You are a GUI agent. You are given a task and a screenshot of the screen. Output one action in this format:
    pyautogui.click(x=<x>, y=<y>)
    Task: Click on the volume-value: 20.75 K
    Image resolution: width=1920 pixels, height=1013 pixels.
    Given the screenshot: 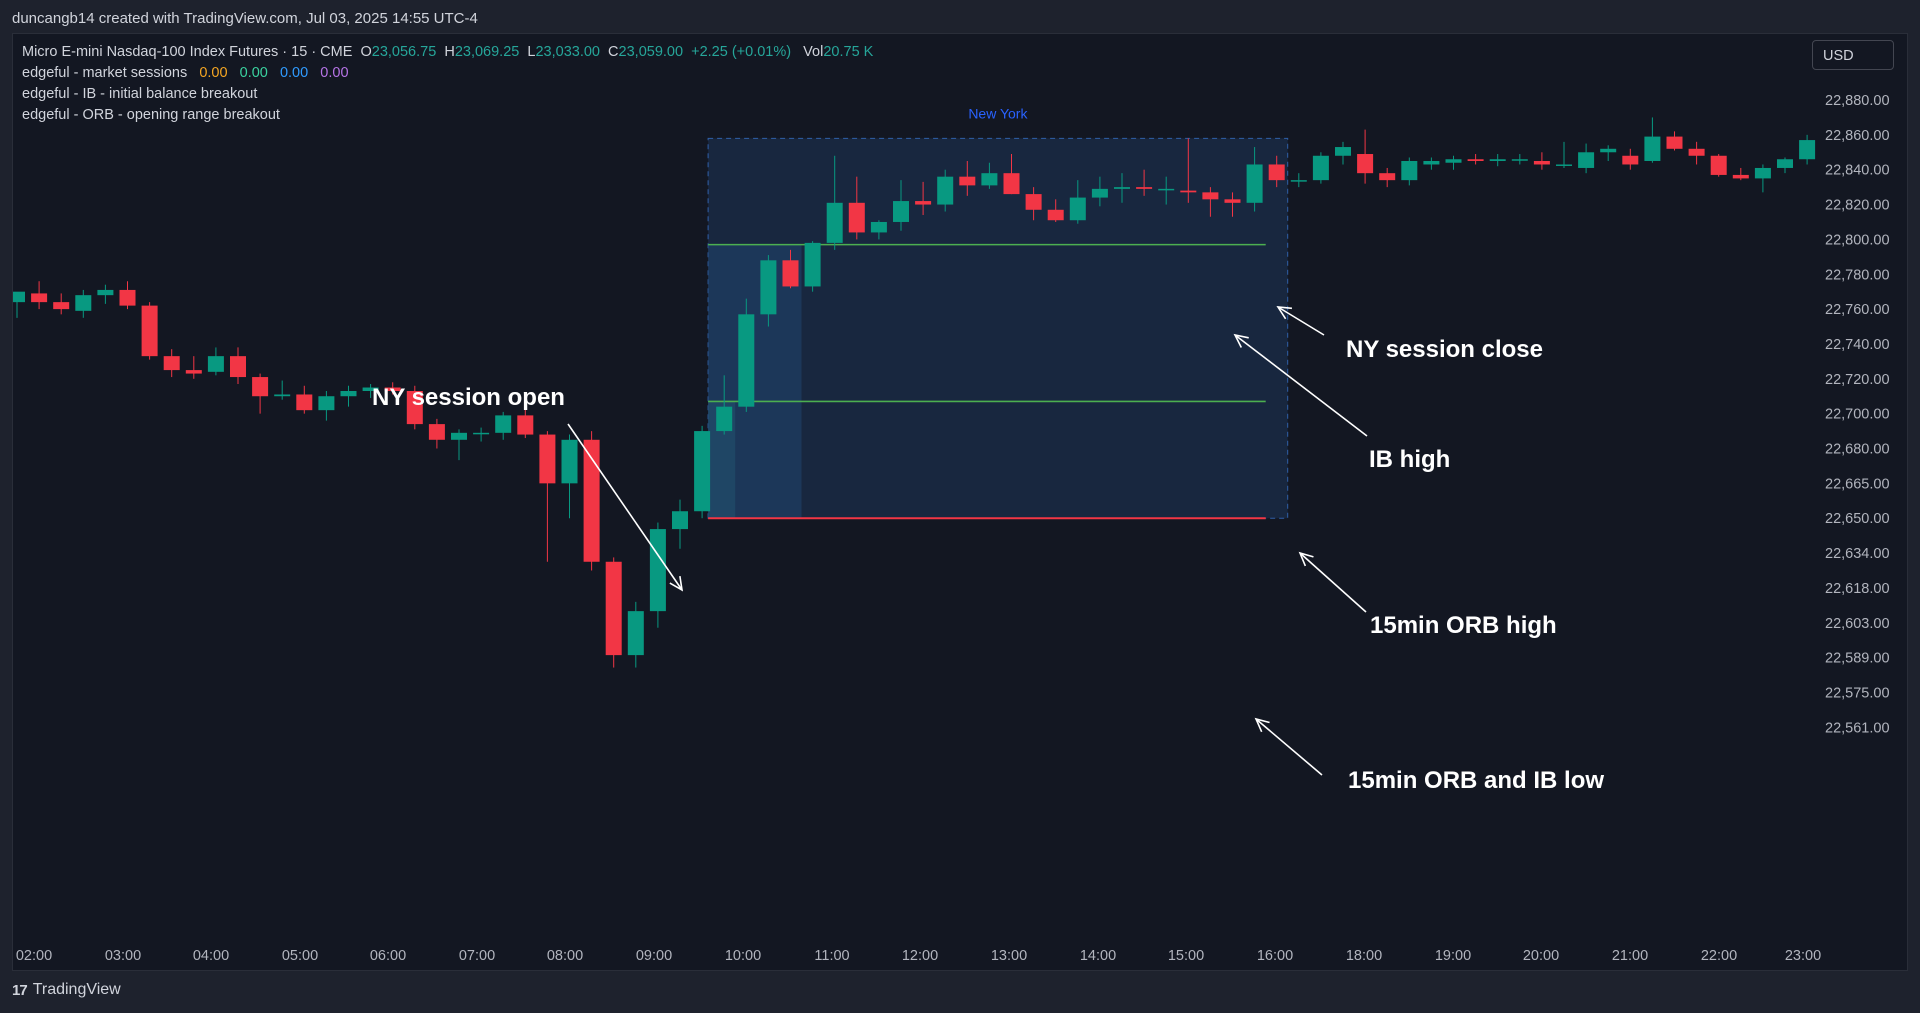 What is the action you would take?
    pyautogui.click(x=848, y=52)
    